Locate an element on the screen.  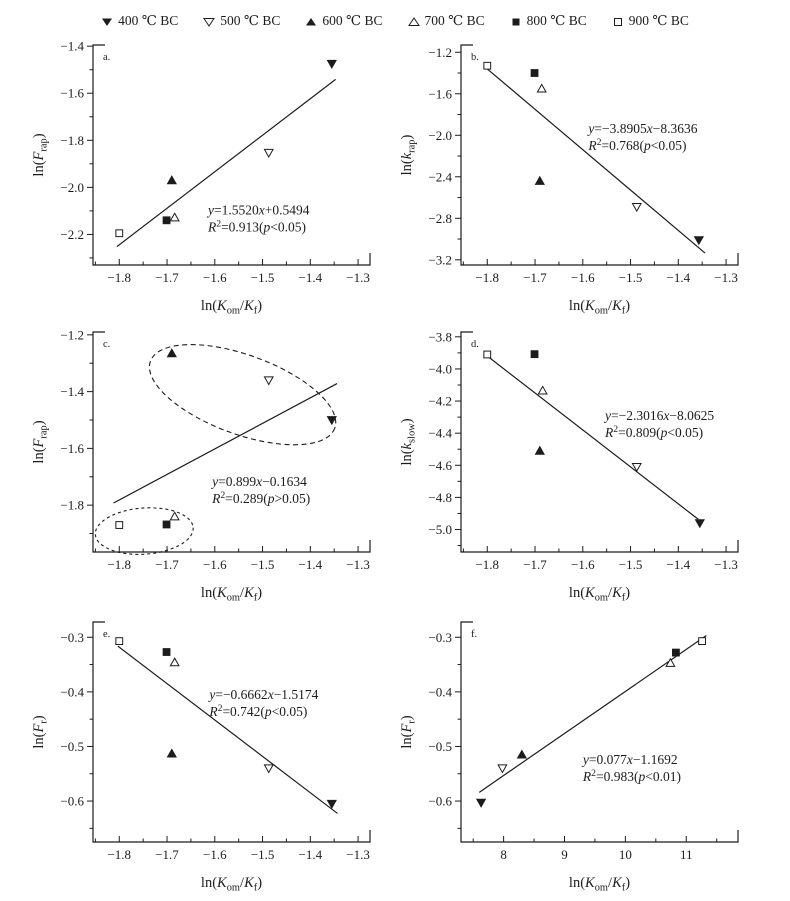
y-tick-label: −4.4 is located at coordinates (440, 433).